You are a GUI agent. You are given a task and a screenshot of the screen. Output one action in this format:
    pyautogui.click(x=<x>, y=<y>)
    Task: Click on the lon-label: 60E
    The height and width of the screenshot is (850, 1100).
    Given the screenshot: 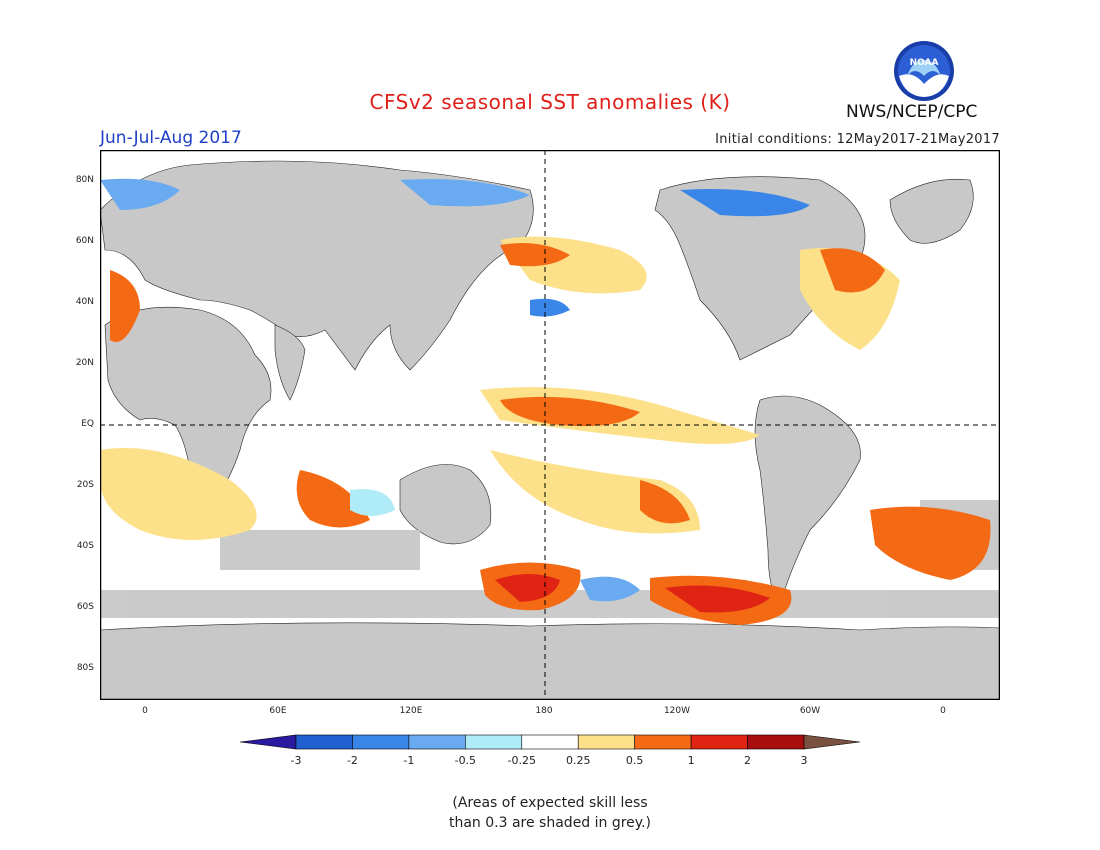 What is the action you would take?
    pyautogui.click(x=278, y=711)
    